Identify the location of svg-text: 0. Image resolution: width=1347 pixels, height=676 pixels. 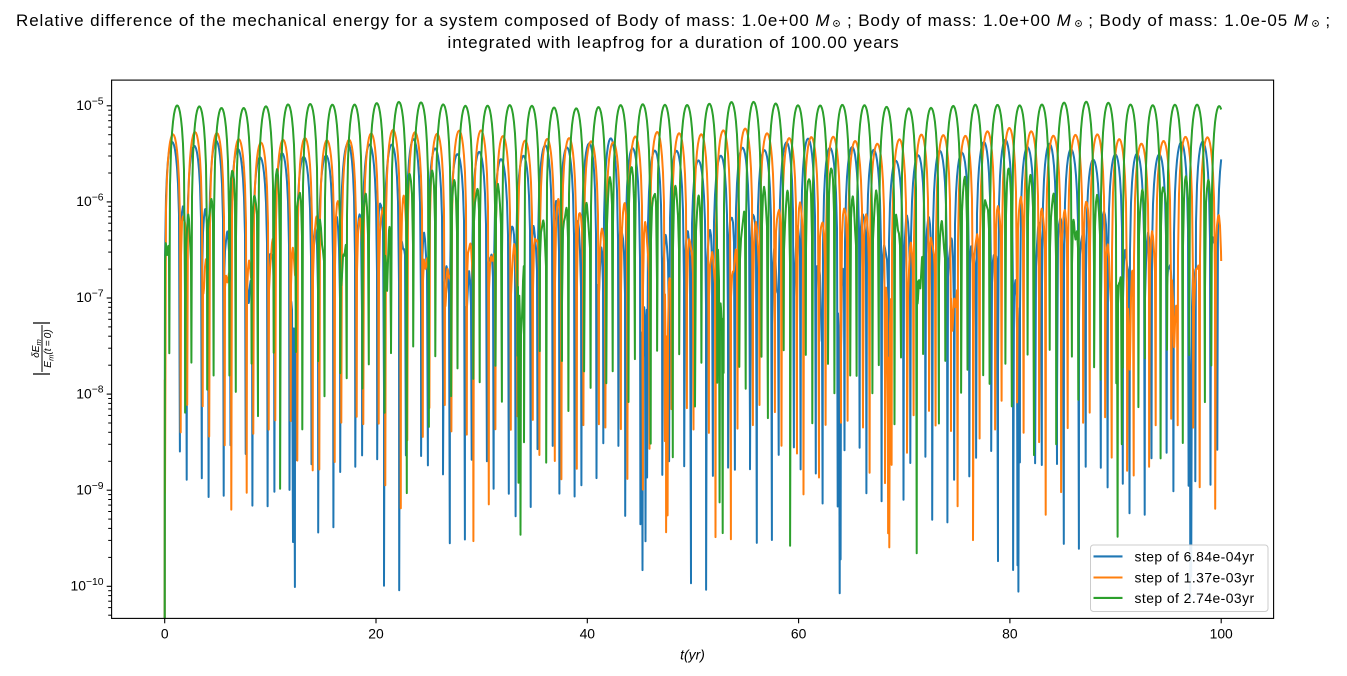
(165, 634).